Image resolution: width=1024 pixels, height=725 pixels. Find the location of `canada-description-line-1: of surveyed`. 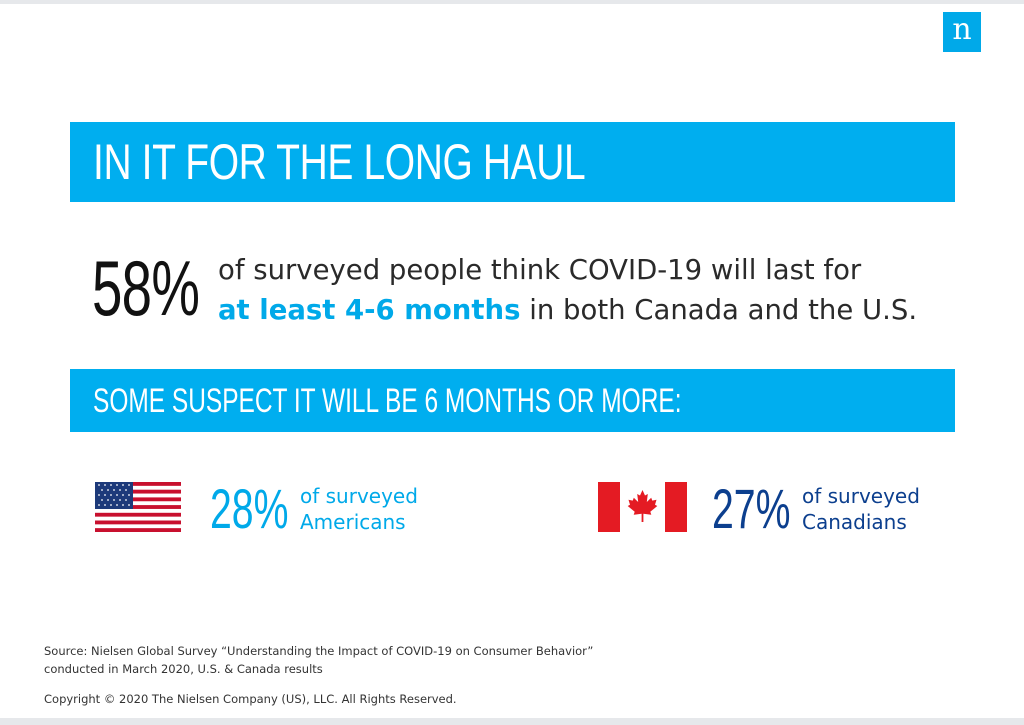

canada-description-line-1: of surveyed is located at coordinates (861, 496).